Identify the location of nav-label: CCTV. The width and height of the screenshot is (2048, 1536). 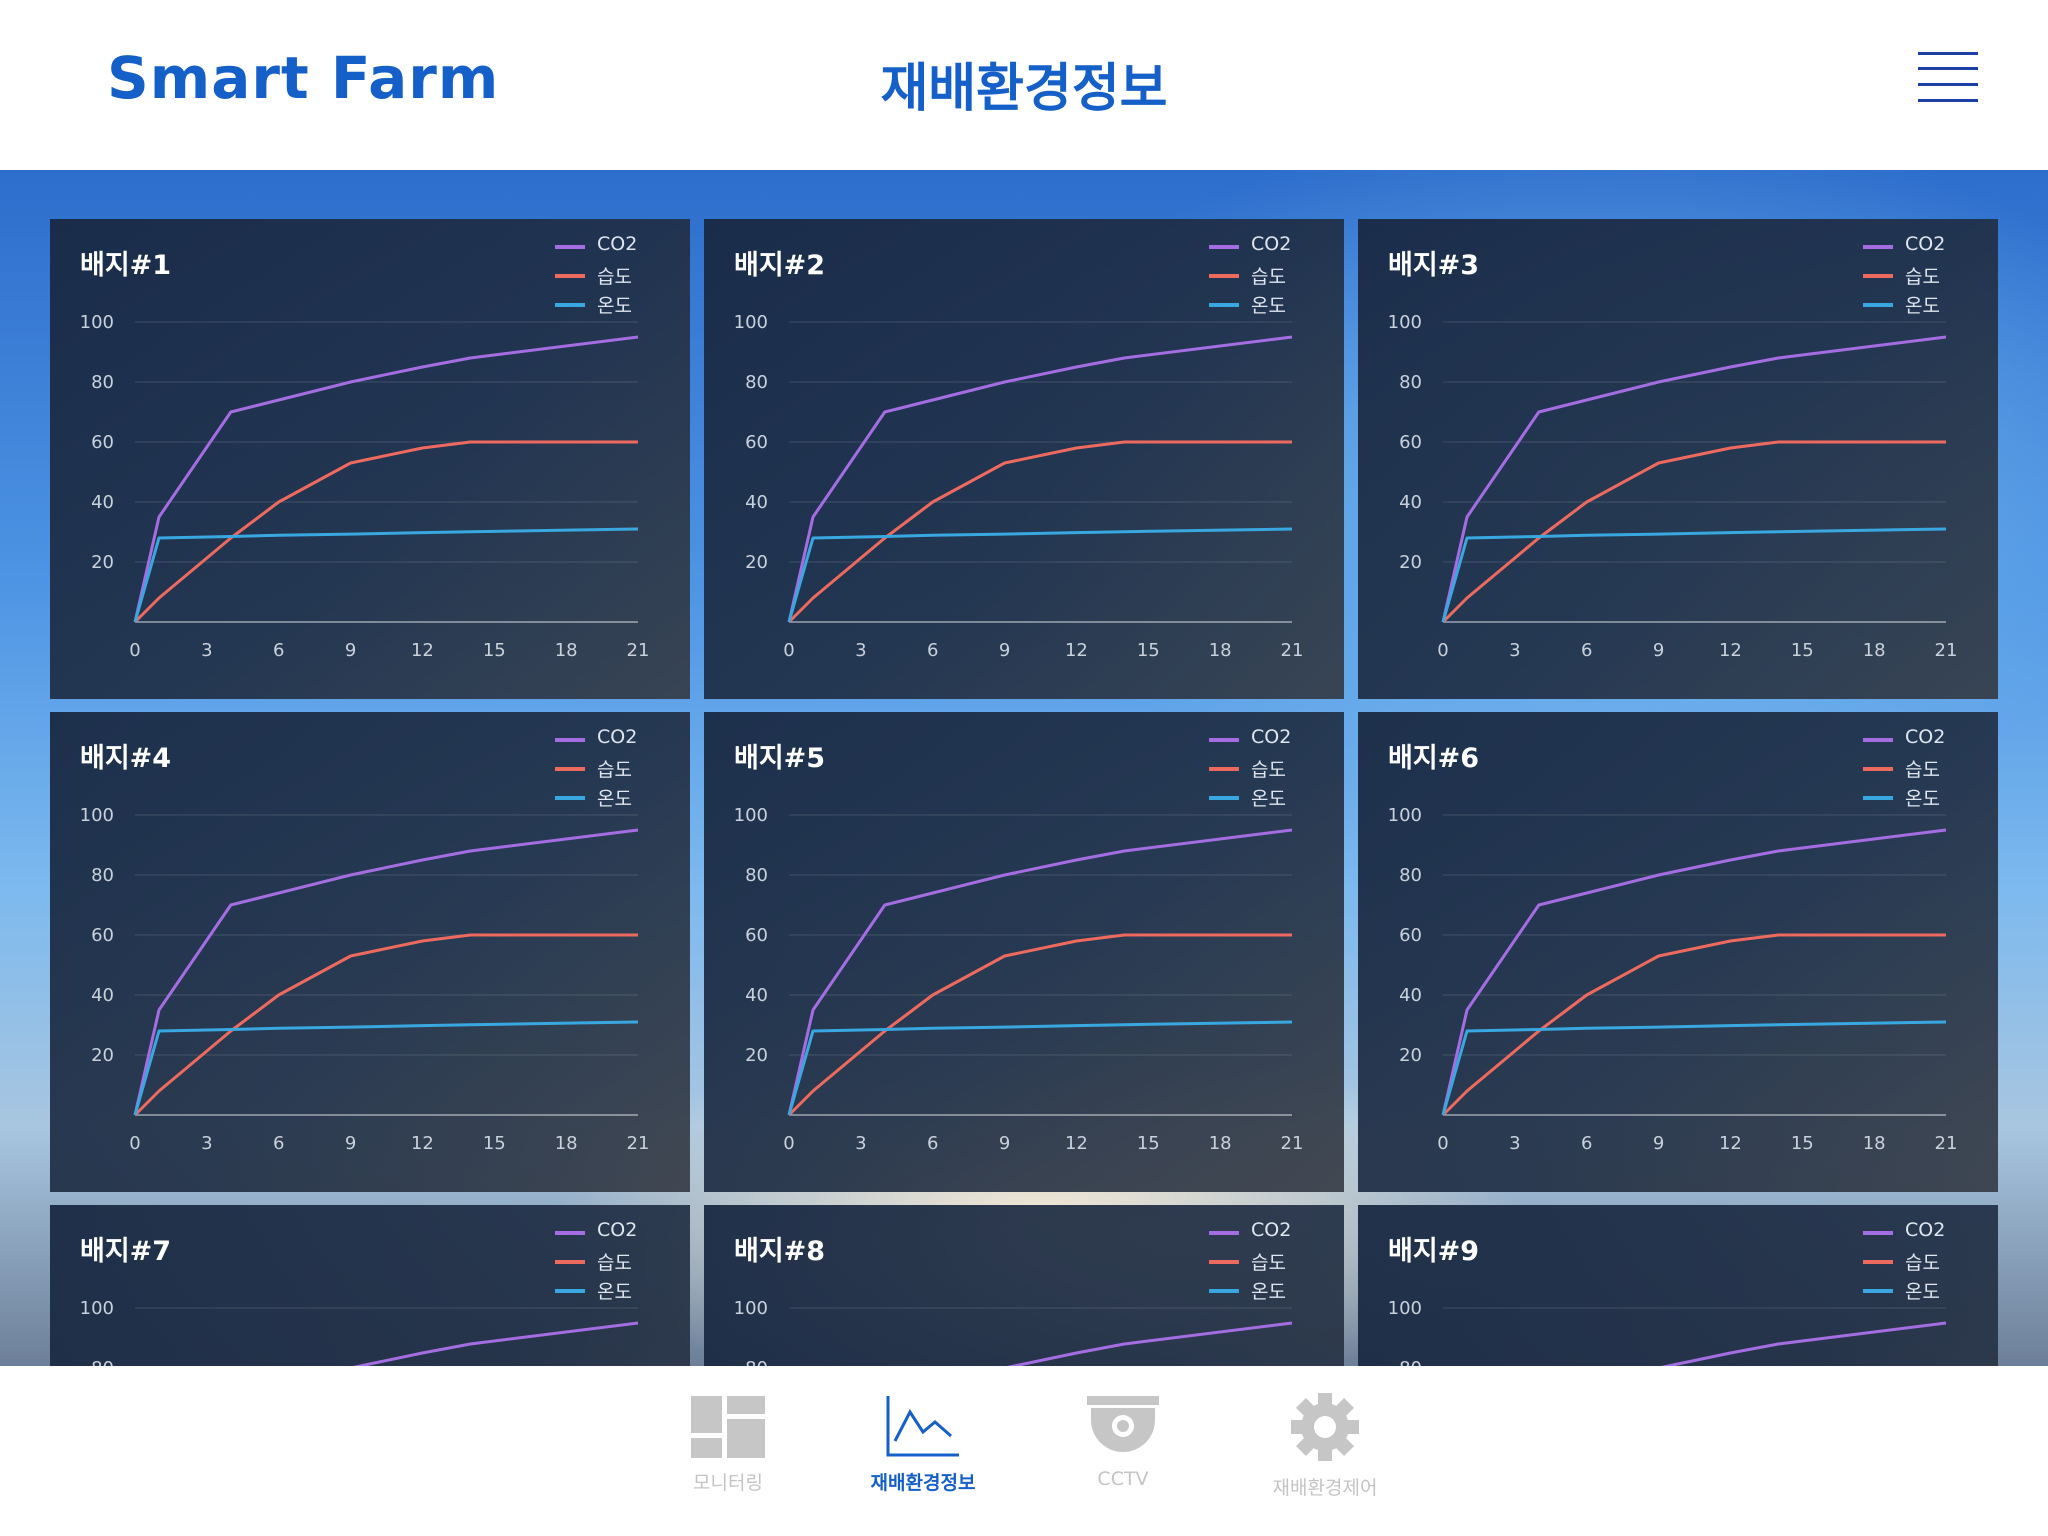
(1123, 1479).